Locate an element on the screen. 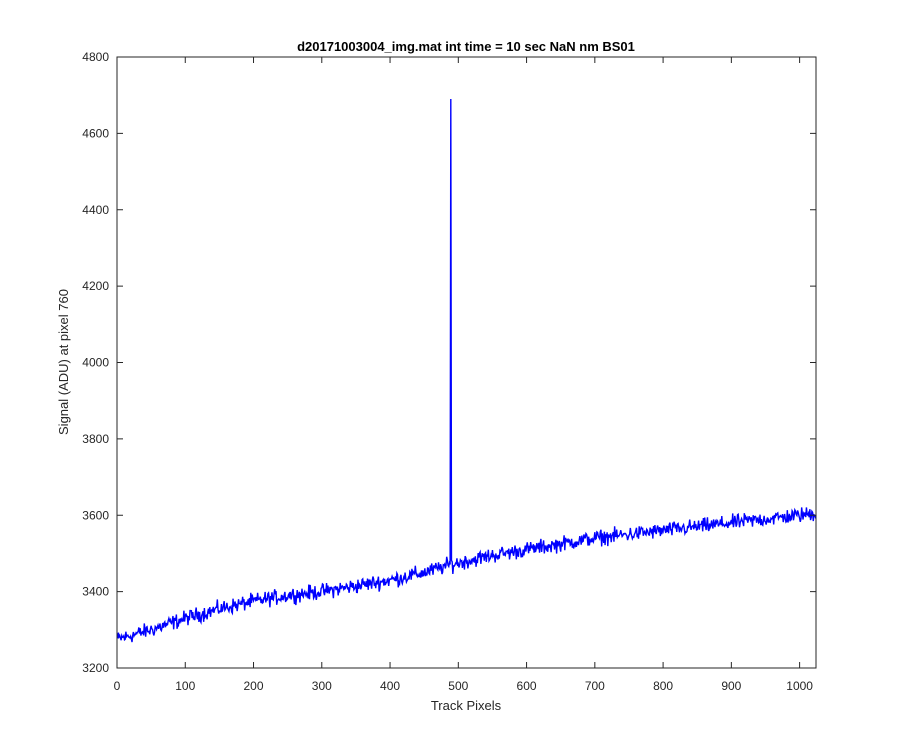 This screenshot has width=900, height=755. x-tick-label: 900 is located at coordinates (731, 686).